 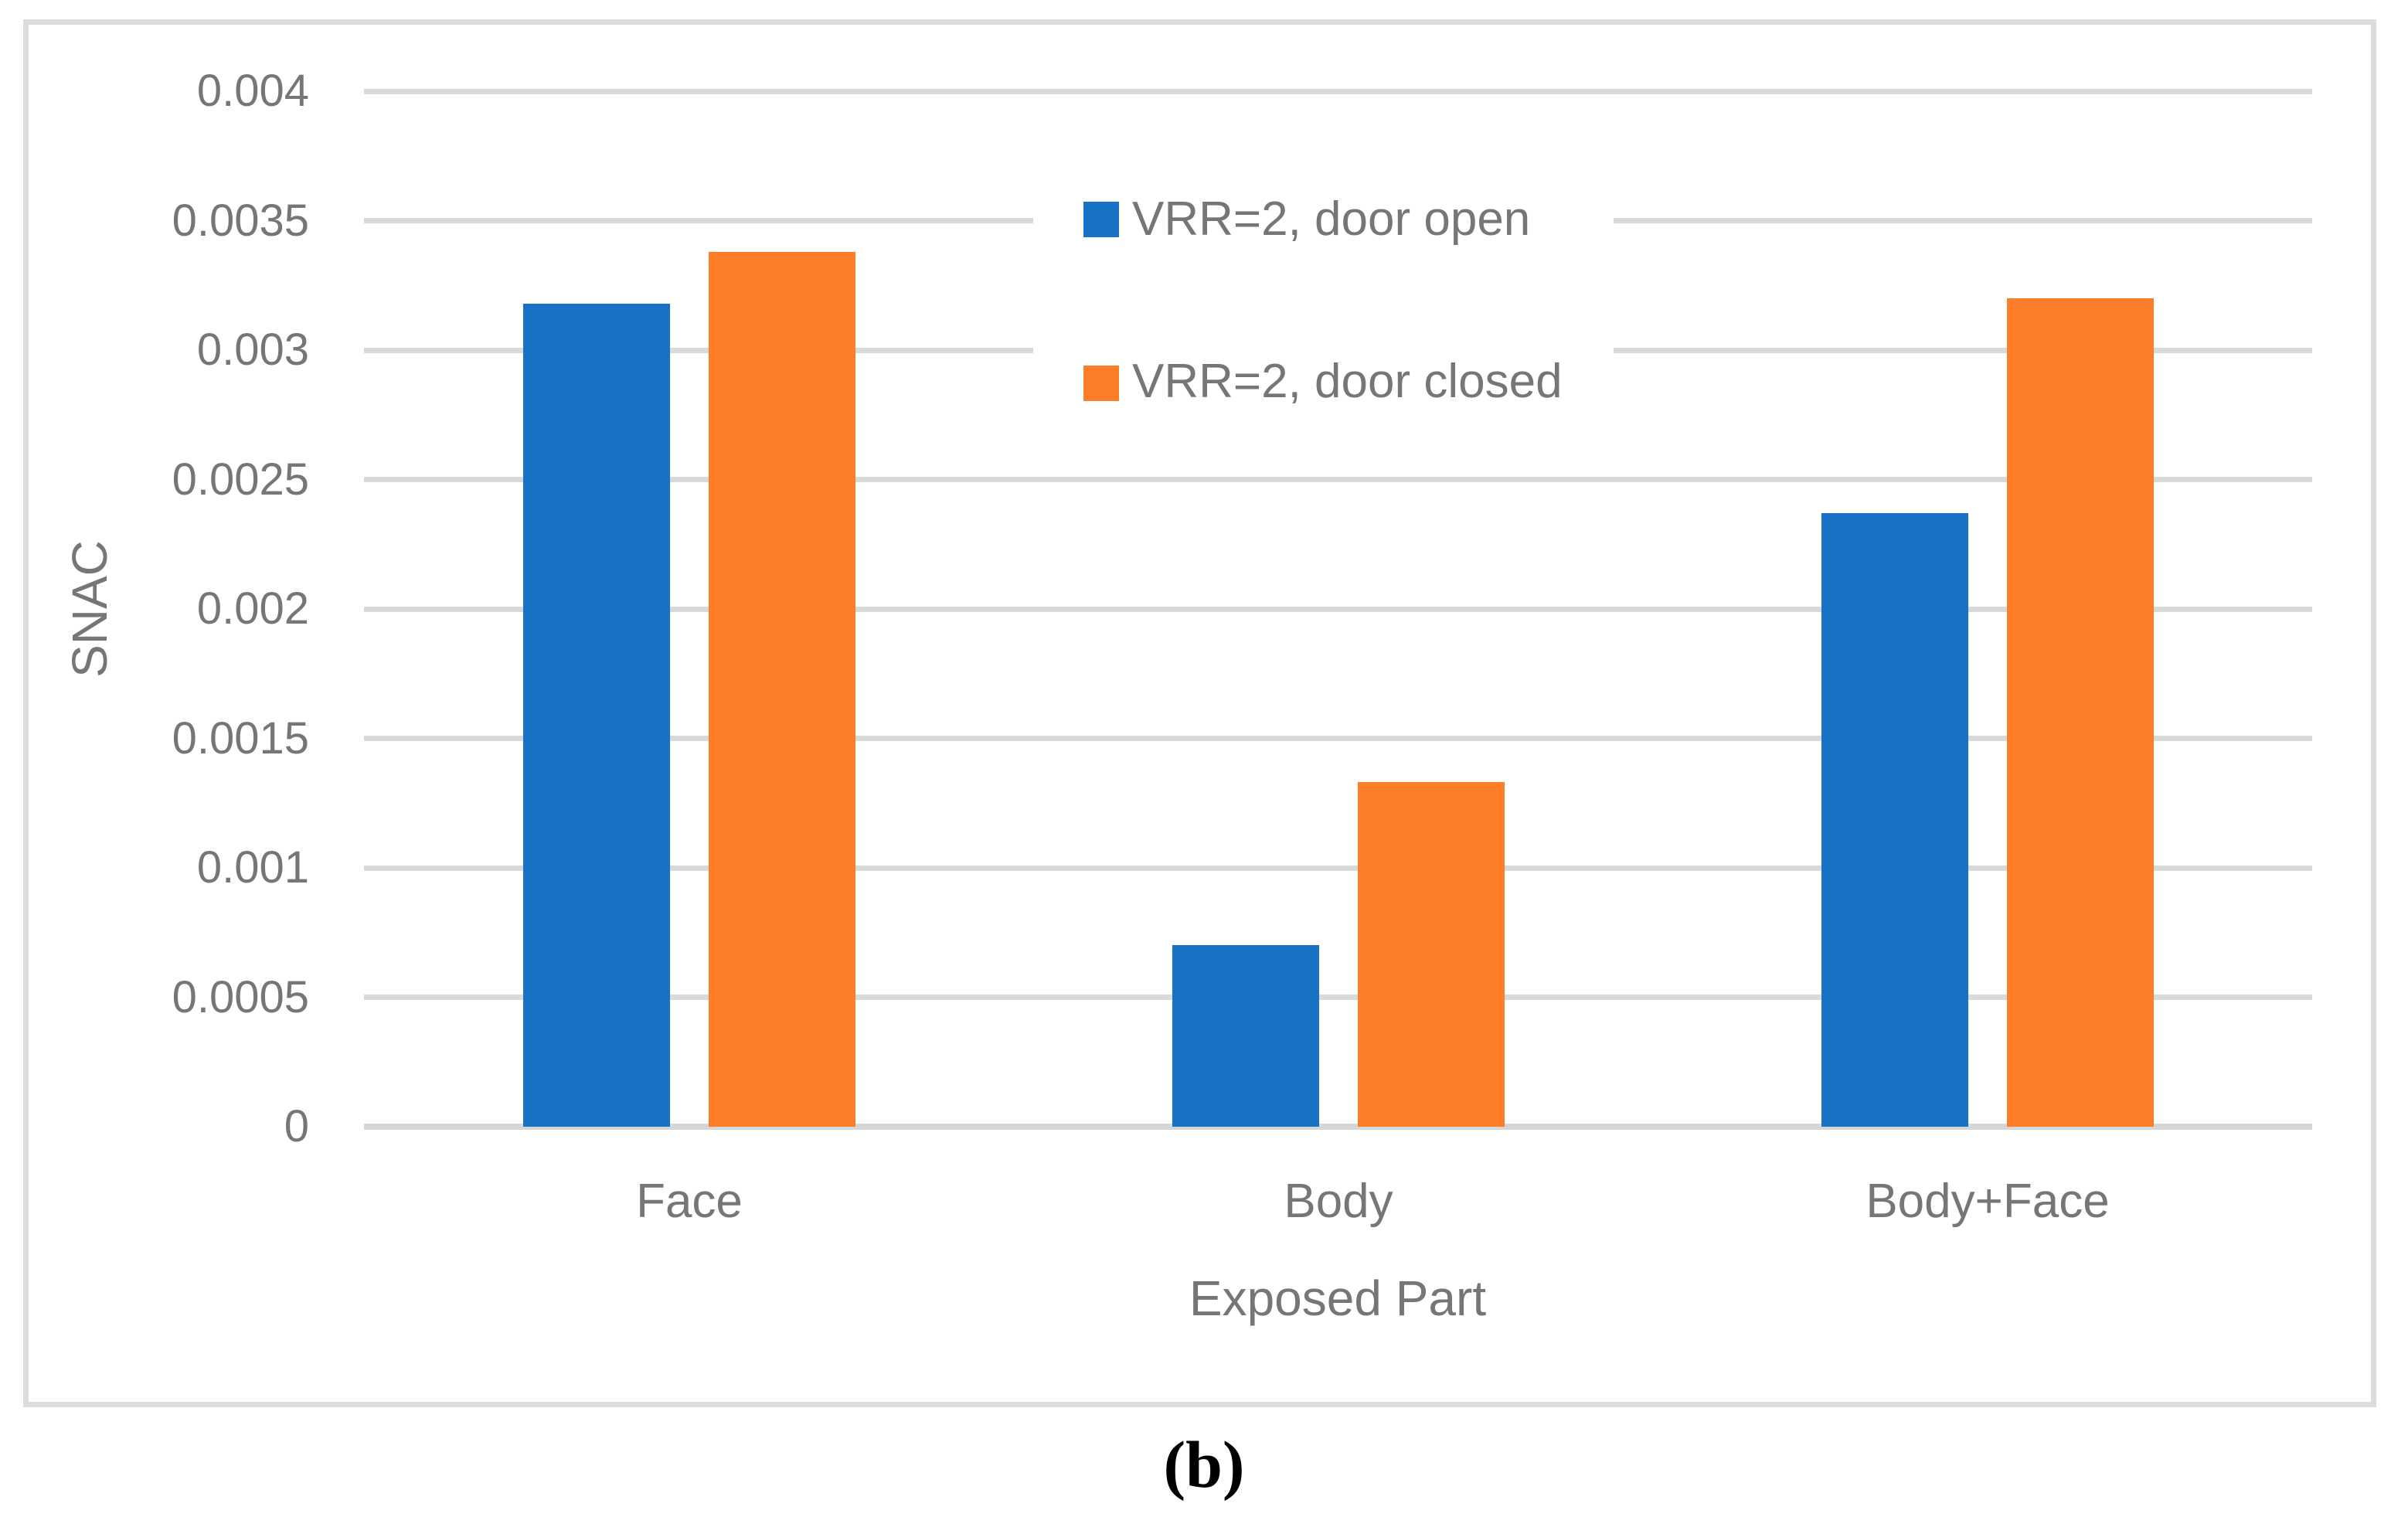 I want to click on x-category-label: Body+Face, so click(x=1988, y=1201).